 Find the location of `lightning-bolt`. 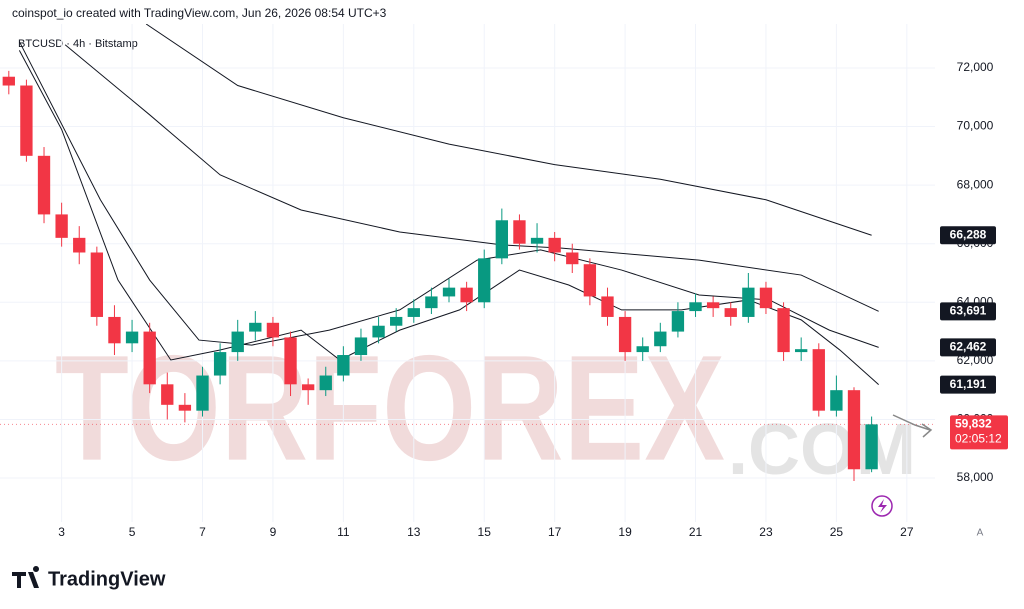

lightning-bolt is located at coordinates (882, 506).